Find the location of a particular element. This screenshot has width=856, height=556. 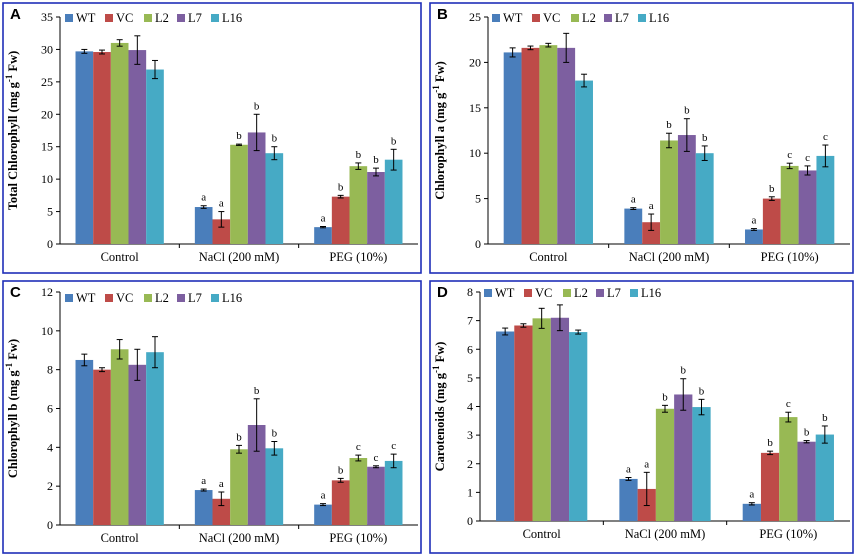

y-tick-label: 8 is located at coordinates (470, 292).